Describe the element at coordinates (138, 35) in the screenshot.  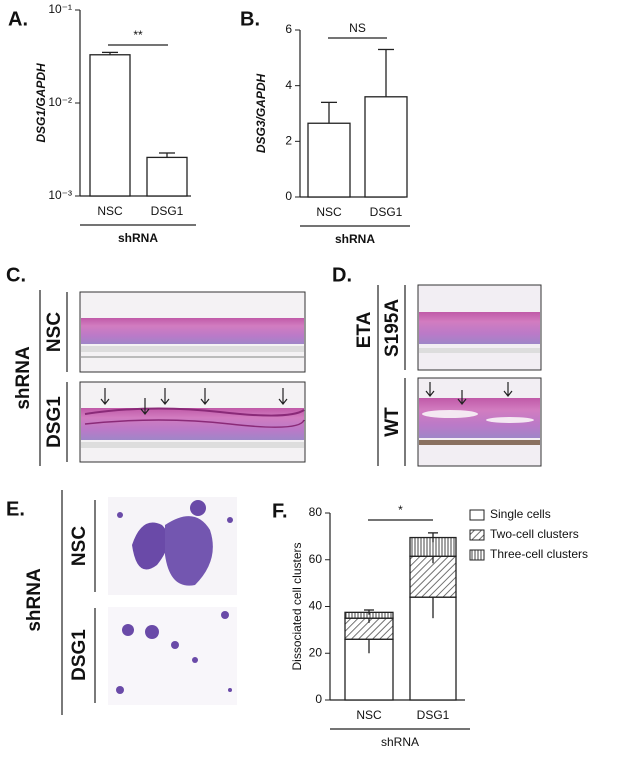
I see `significance-label: **` at that location.